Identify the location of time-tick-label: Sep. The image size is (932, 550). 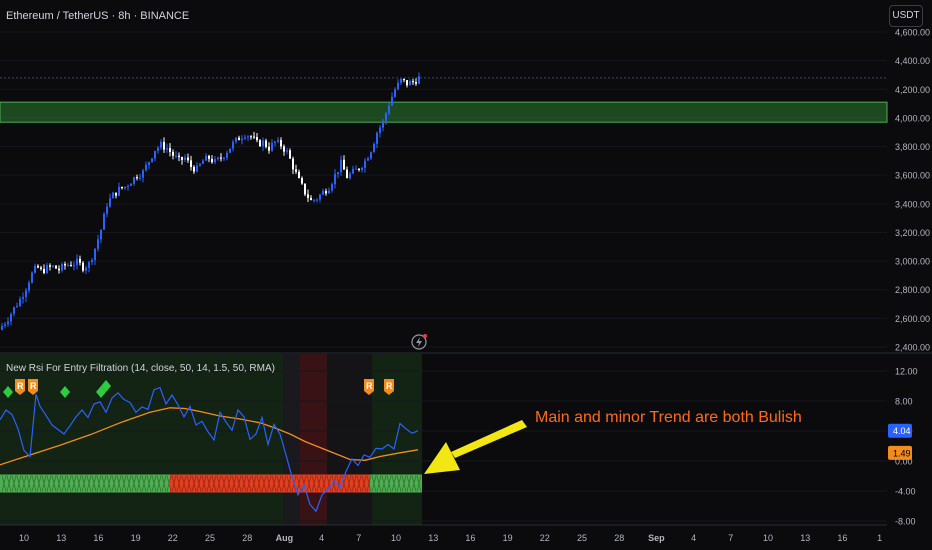
(656, 538).